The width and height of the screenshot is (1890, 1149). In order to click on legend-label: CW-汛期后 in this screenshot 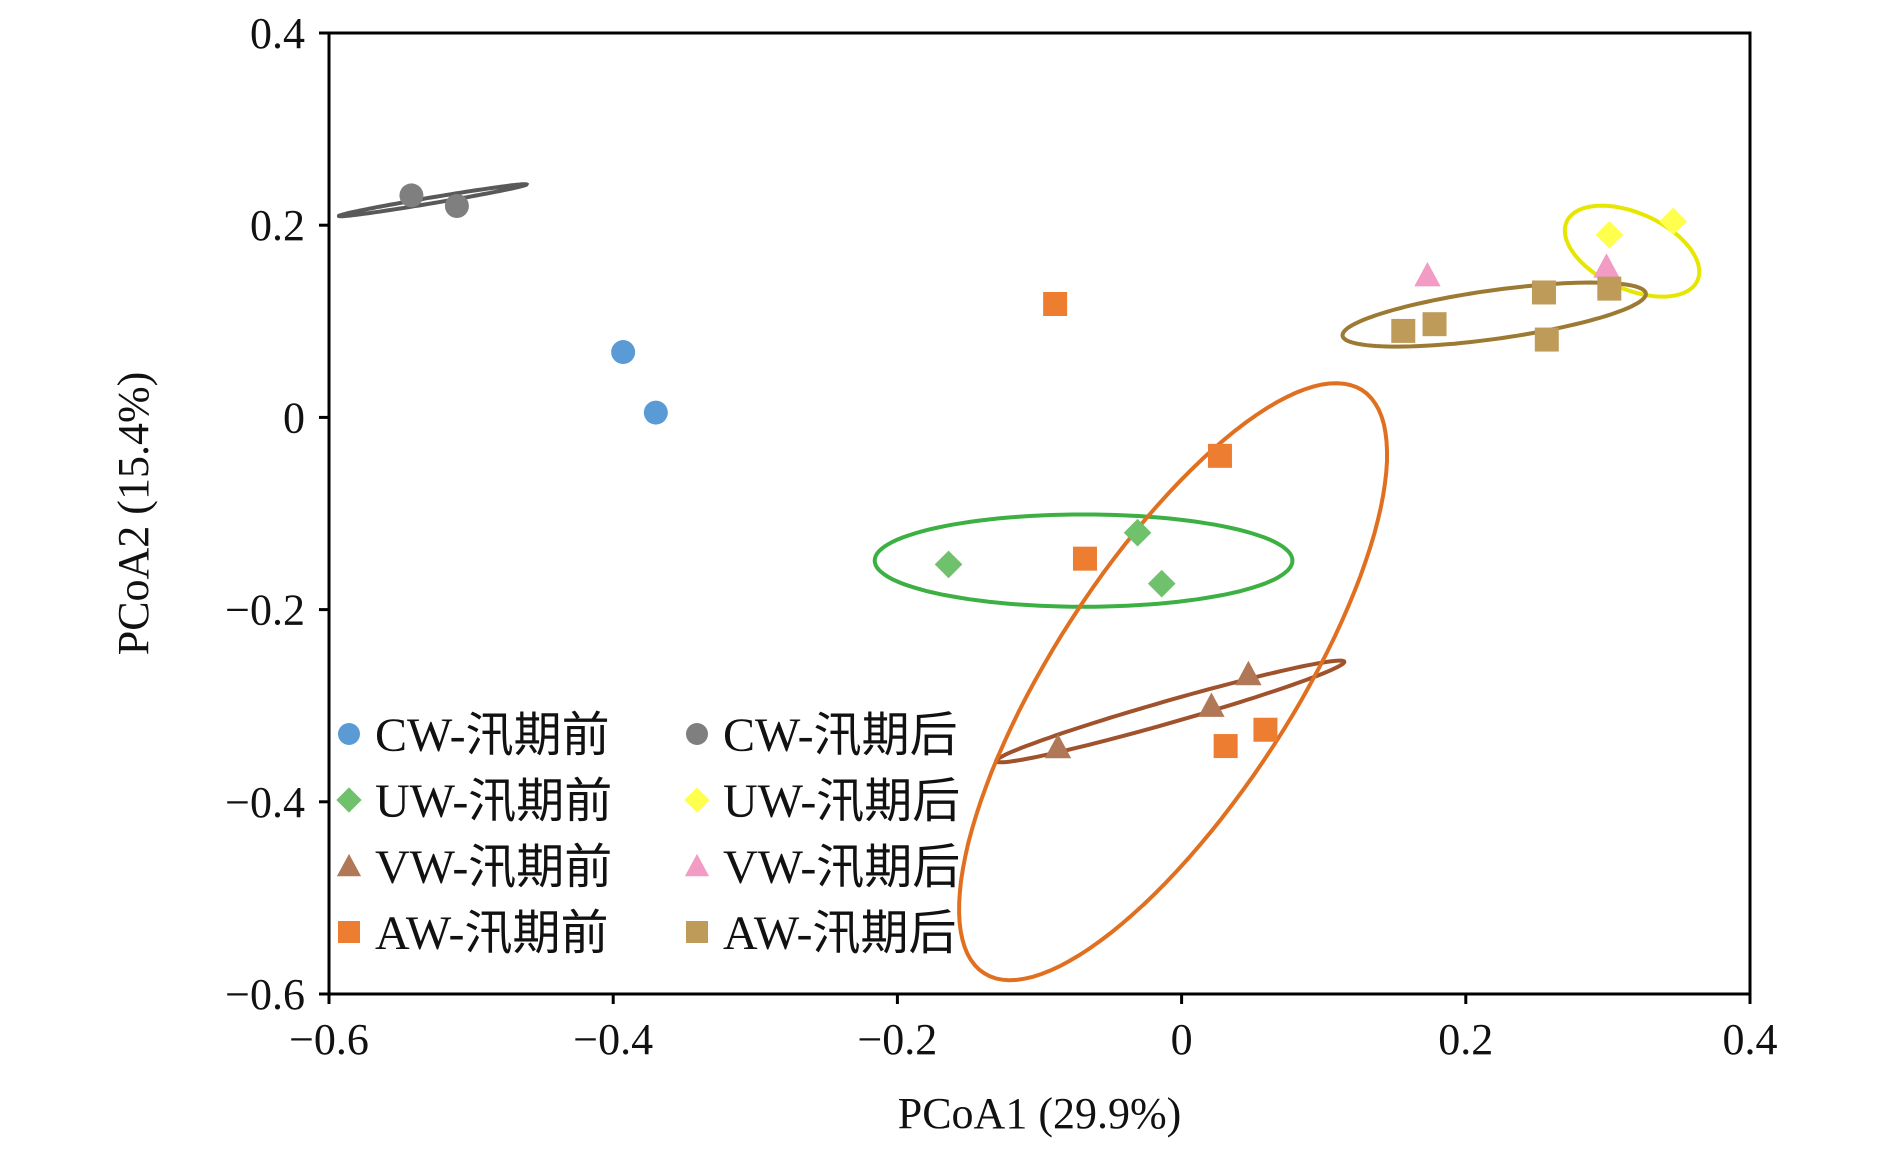, I will do `click(840, 735)`.